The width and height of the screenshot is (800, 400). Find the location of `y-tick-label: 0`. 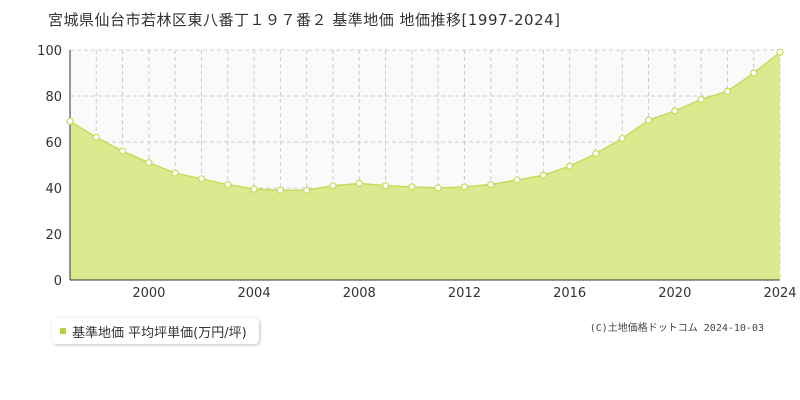

y-tick-label: 0 is located at coordinates (58, 281).